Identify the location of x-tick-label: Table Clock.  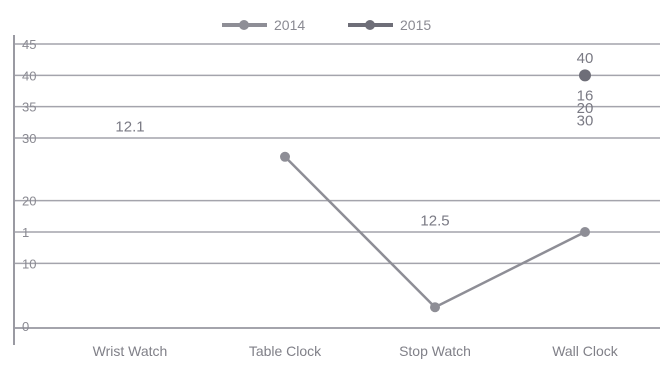
(285, 351).